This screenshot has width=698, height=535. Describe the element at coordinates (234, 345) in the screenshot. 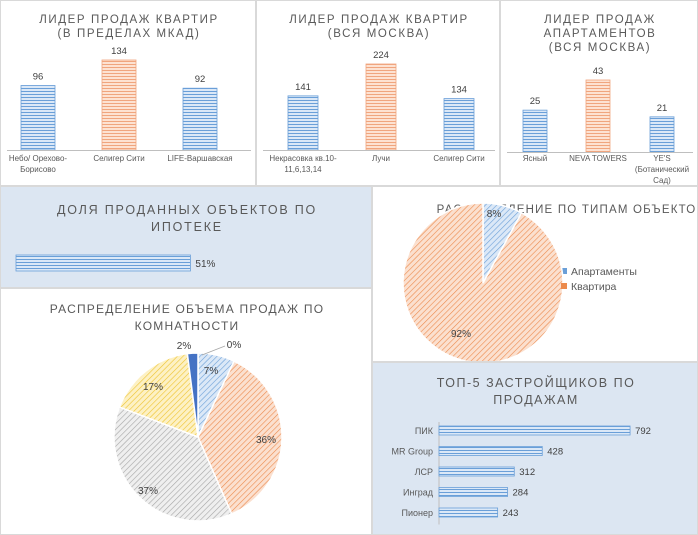

I see `pie-slice-label: 0%` at that location.